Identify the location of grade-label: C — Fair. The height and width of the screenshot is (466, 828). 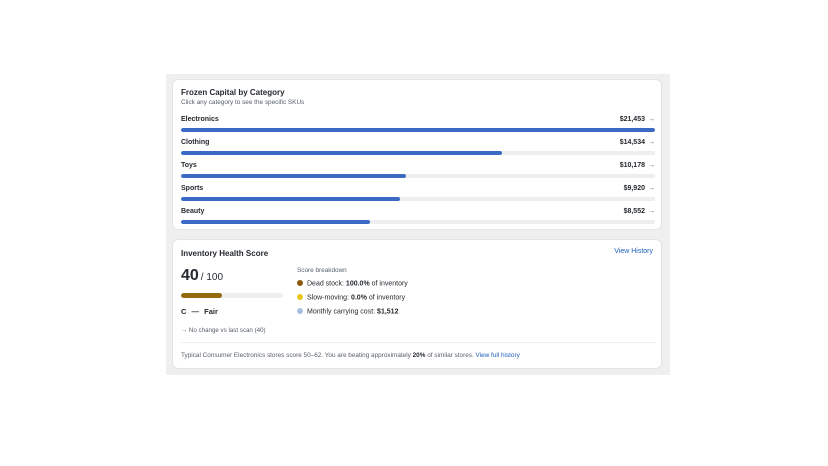
(199, 311).